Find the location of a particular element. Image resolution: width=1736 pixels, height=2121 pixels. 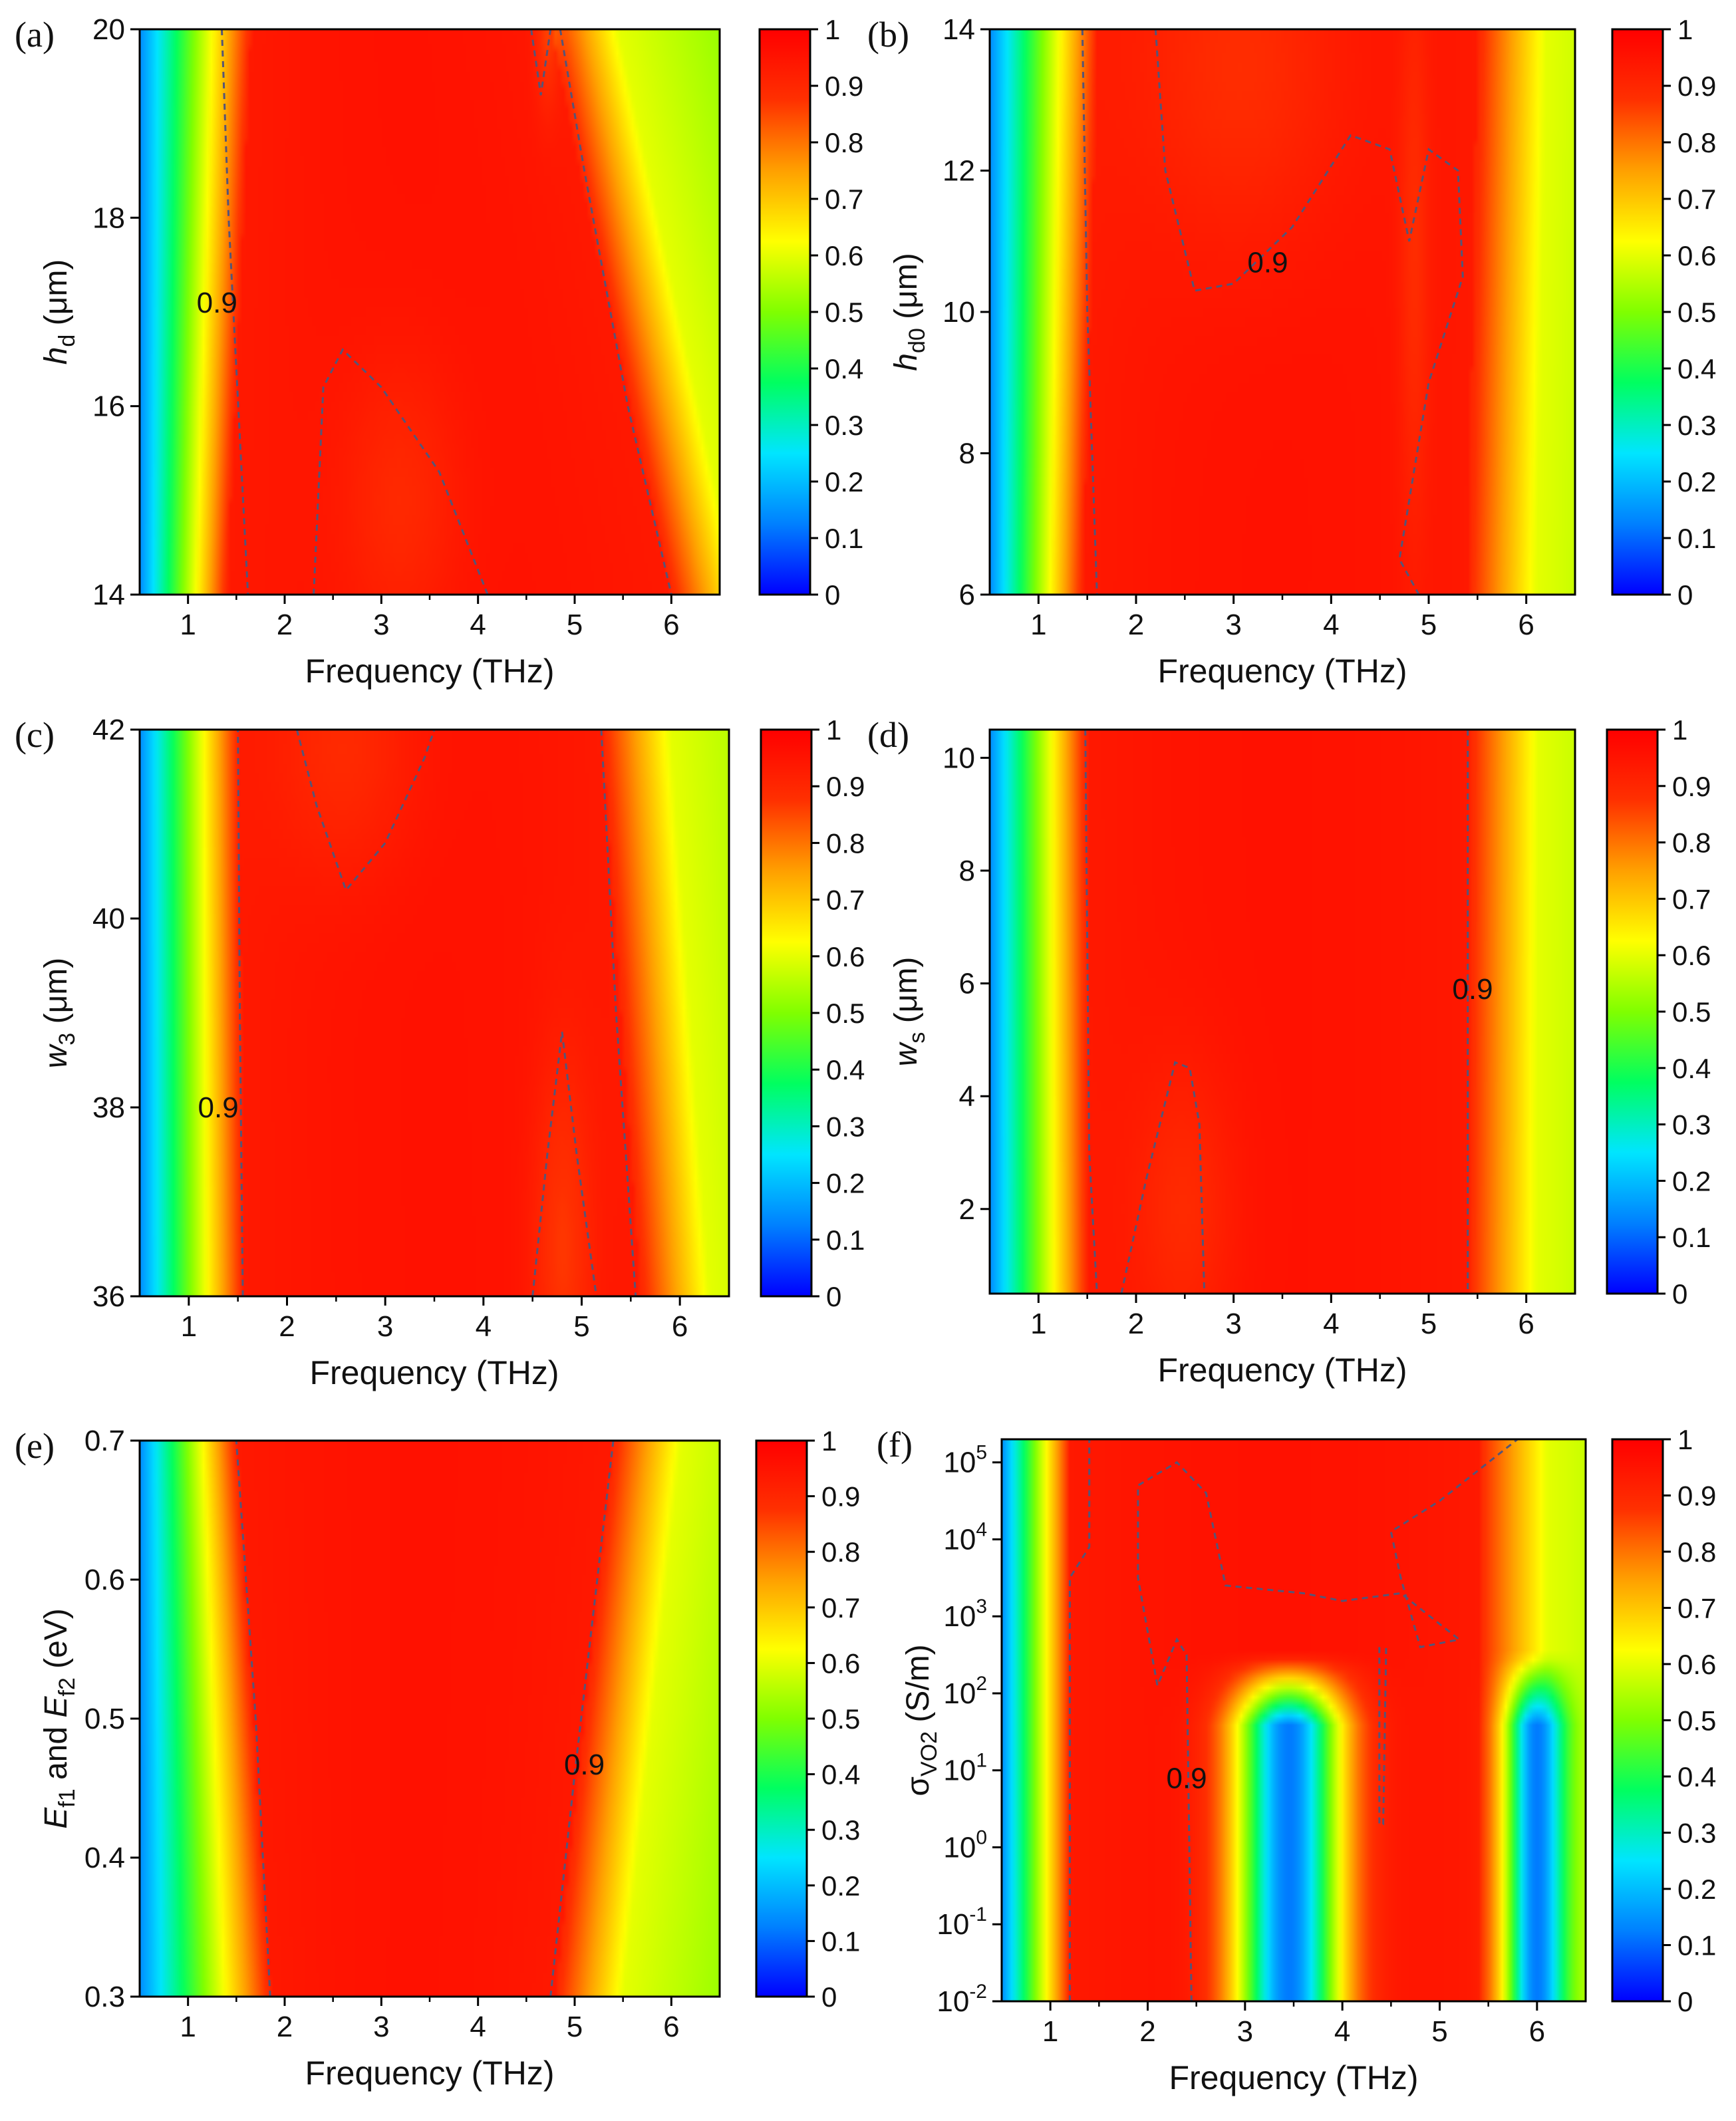

panel-letter: (d) is located at coordinates (888, 735).